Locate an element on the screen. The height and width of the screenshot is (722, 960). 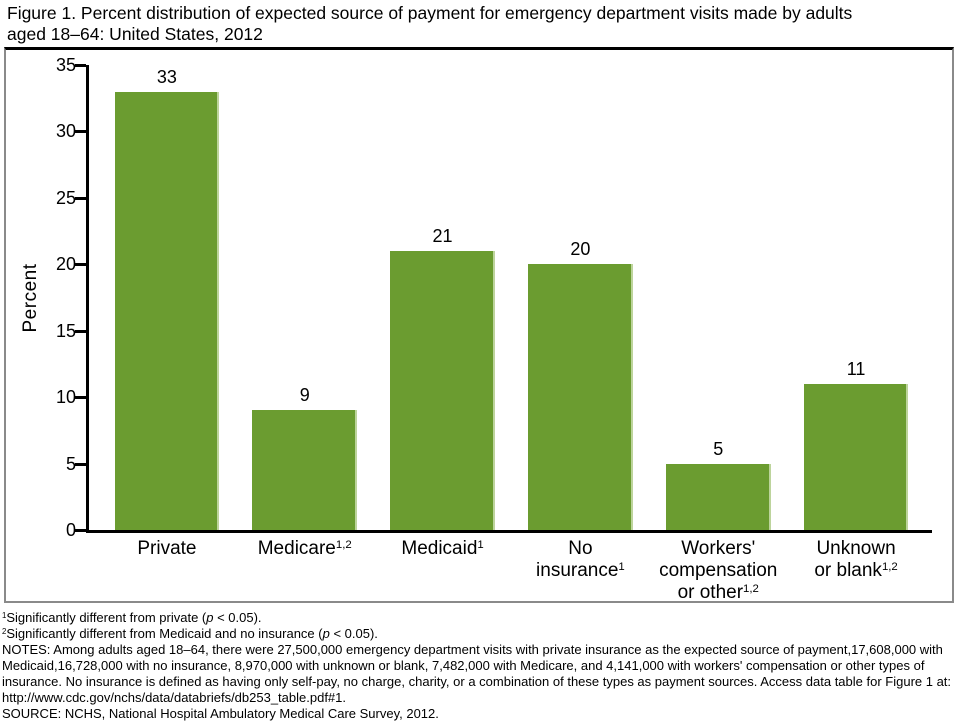
bar-value-label: 20 is located at coordinates (580, 249).